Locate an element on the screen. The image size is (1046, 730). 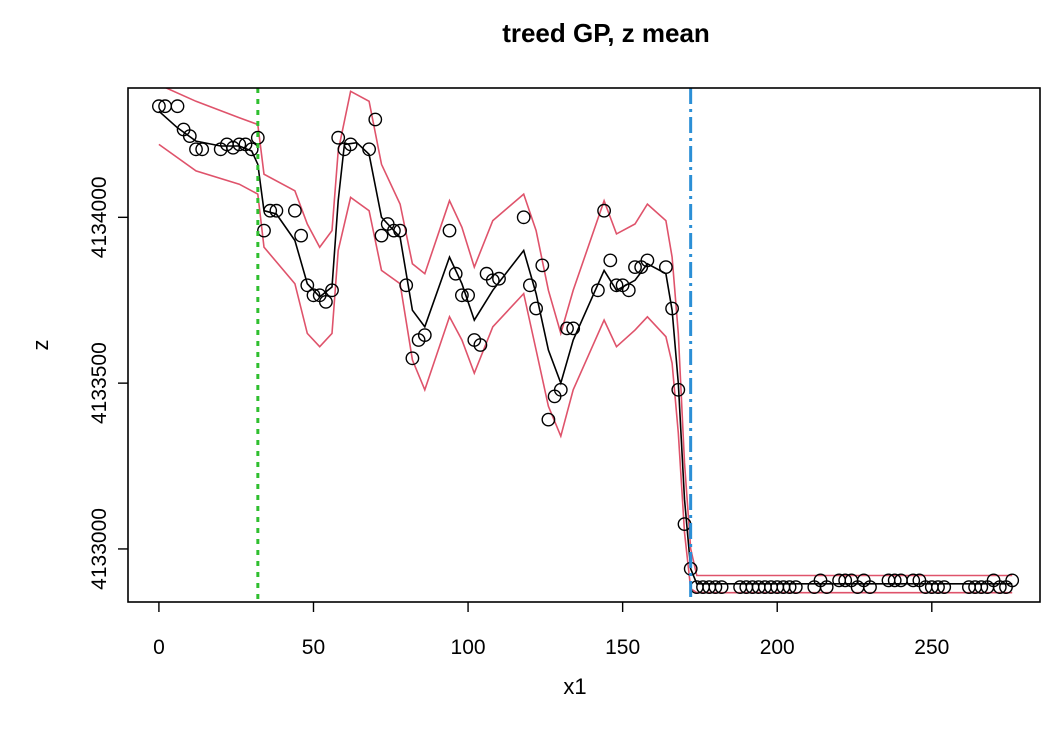
y-tick-label: 4133500 is located at coordinates (99, 383).